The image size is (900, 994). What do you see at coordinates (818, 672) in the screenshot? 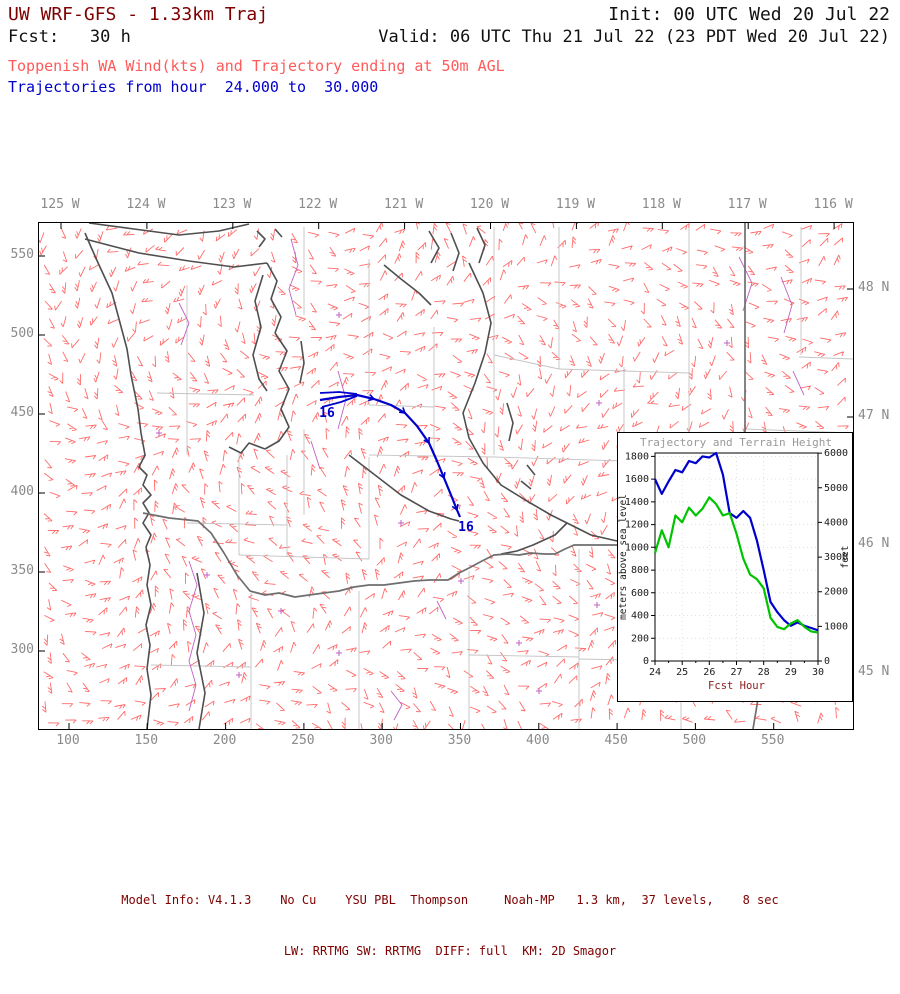
I see `inset-x-tick-label: 30` at bounding box center [818, 672].